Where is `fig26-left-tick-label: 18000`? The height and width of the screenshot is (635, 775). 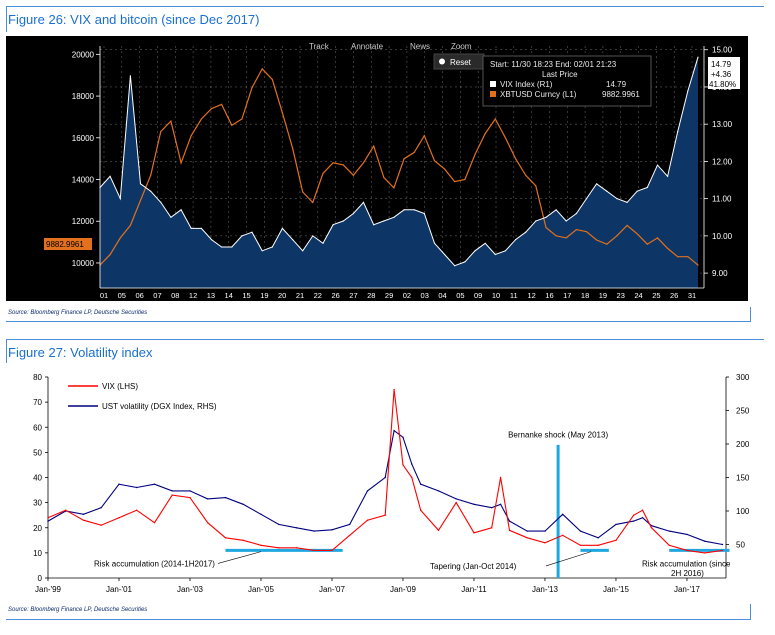 fig26-left-tick-label: 18000 is located at coordinates (83, 96).